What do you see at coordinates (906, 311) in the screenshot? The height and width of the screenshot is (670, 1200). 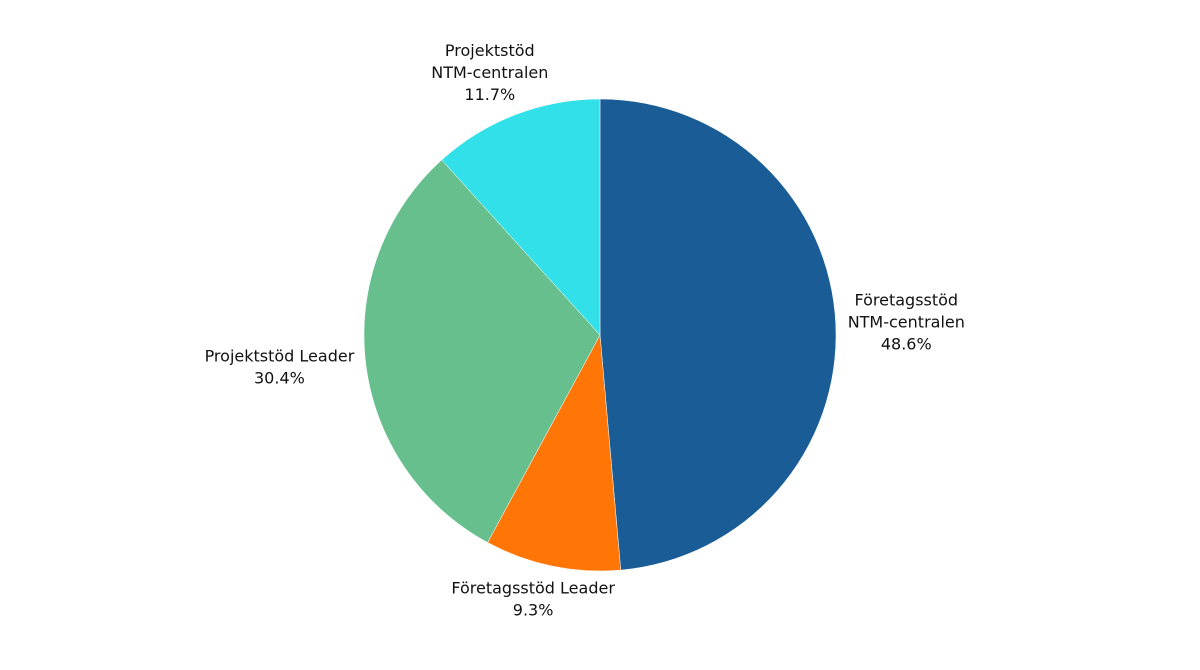 I see `slice-category: Företagsstöd NTM-centralen` at bounding box center [906, 311].